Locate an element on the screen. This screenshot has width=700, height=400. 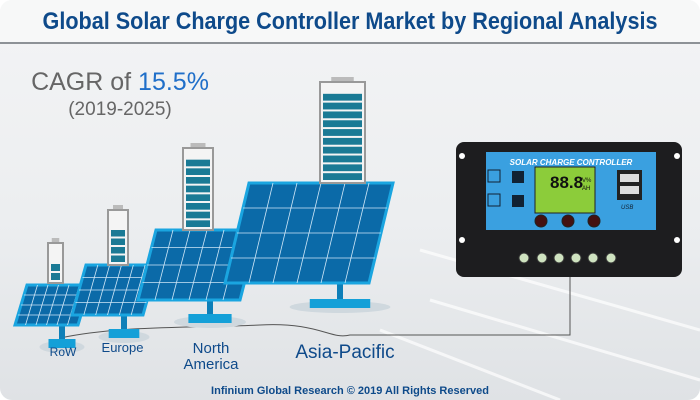
region-label-north-america: North America is located at coordinates (211, 357).